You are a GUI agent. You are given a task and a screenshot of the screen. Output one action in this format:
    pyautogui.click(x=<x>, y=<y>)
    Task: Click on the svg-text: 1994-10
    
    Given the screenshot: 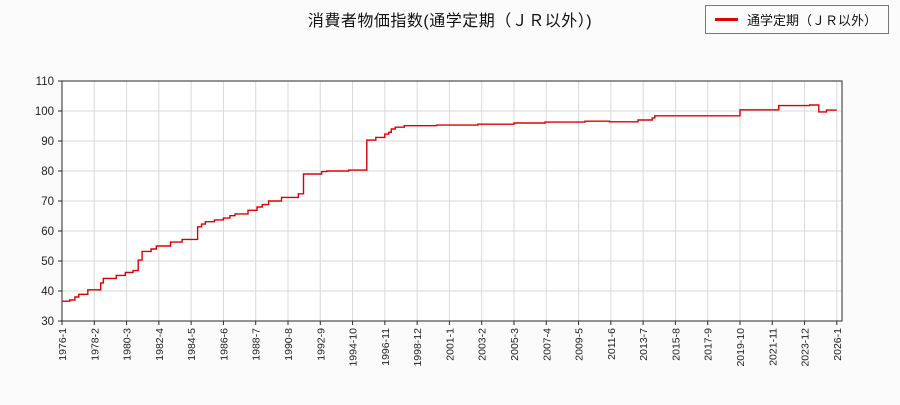 What is the action you would take?
    pyautogui.click(x=354, y=347)
    